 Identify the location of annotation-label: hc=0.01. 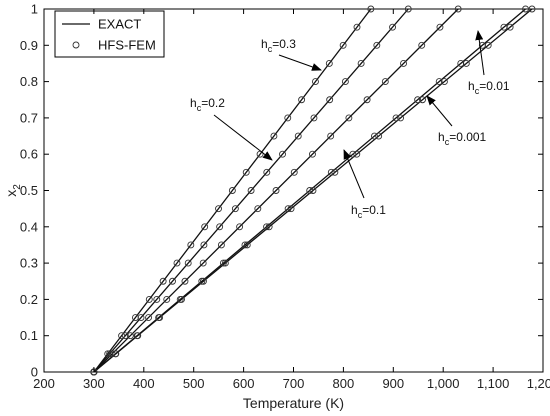
(489, 87).